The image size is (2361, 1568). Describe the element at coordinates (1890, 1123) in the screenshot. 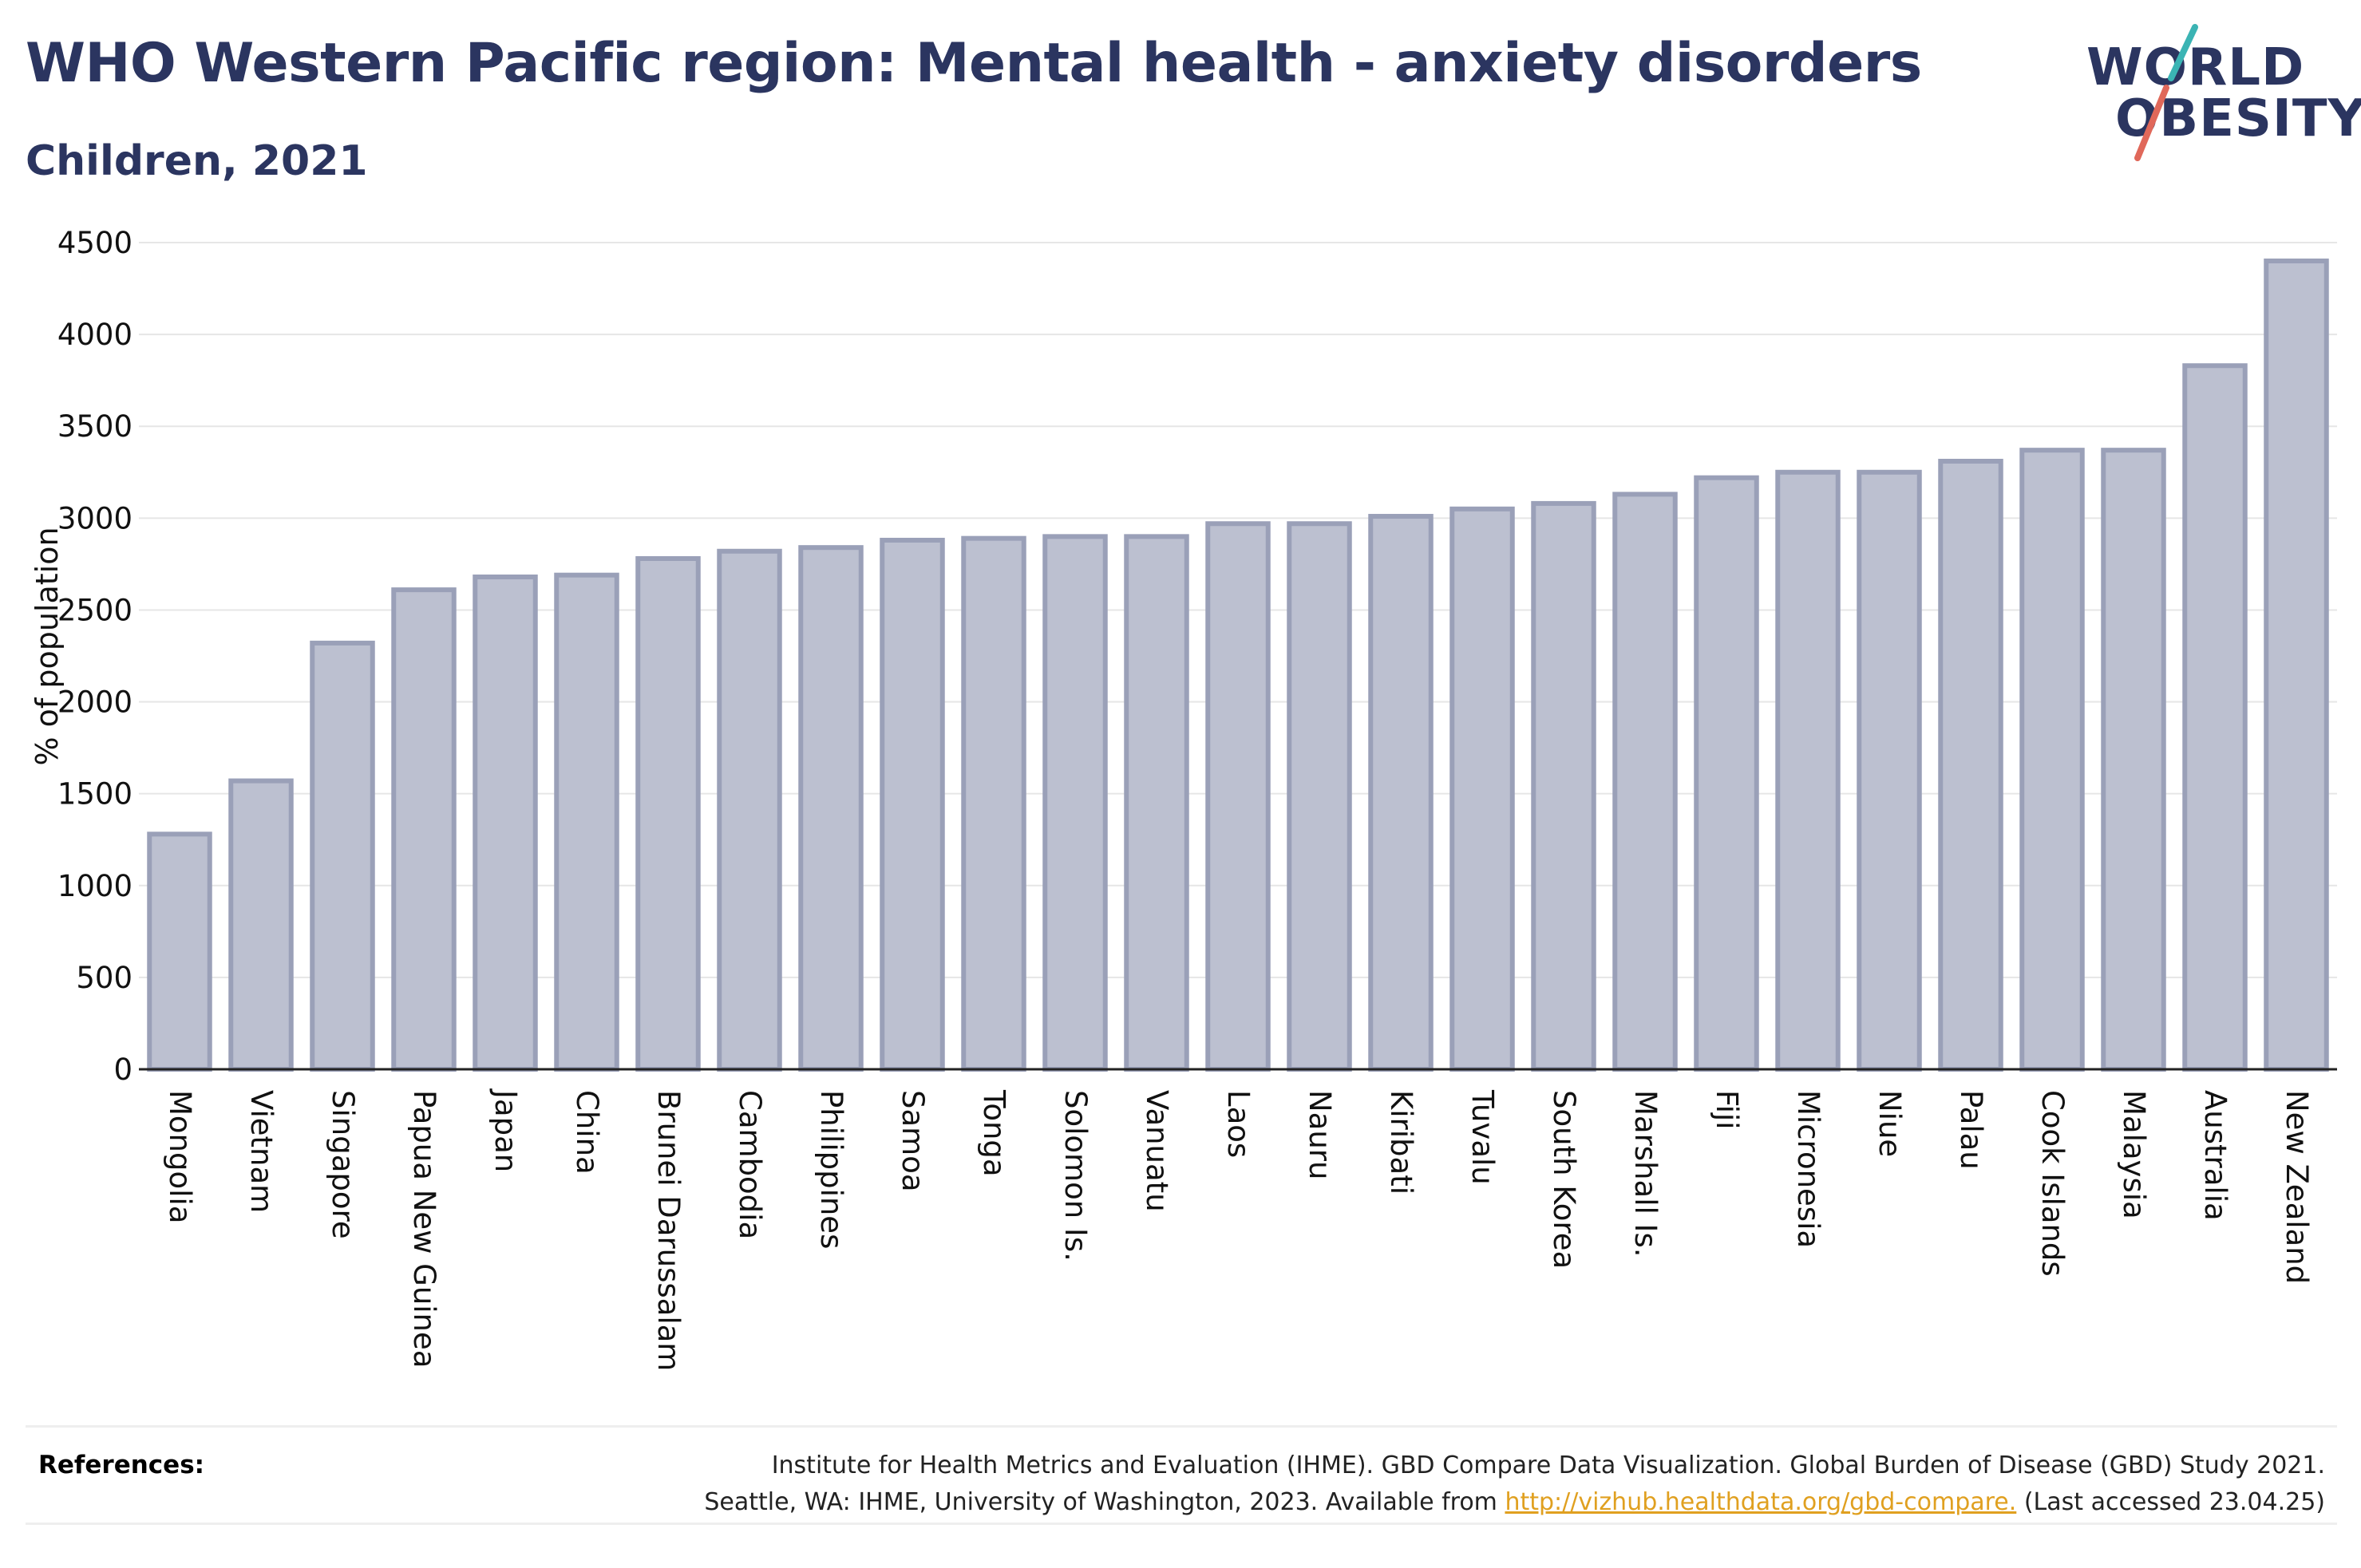

I see `x-tick-label: Niue` at that location.